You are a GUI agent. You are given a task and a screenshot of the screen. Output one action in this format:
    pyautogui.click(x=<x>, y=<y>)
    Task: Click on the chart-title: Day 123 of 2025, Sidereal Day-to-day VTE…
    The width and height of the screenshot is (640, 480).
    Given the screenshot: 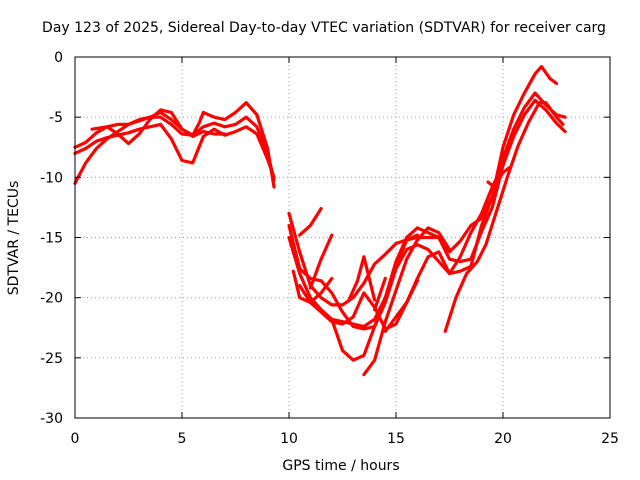 What is the action you would take?
    pyautogui.click(x=324, y=28)
    